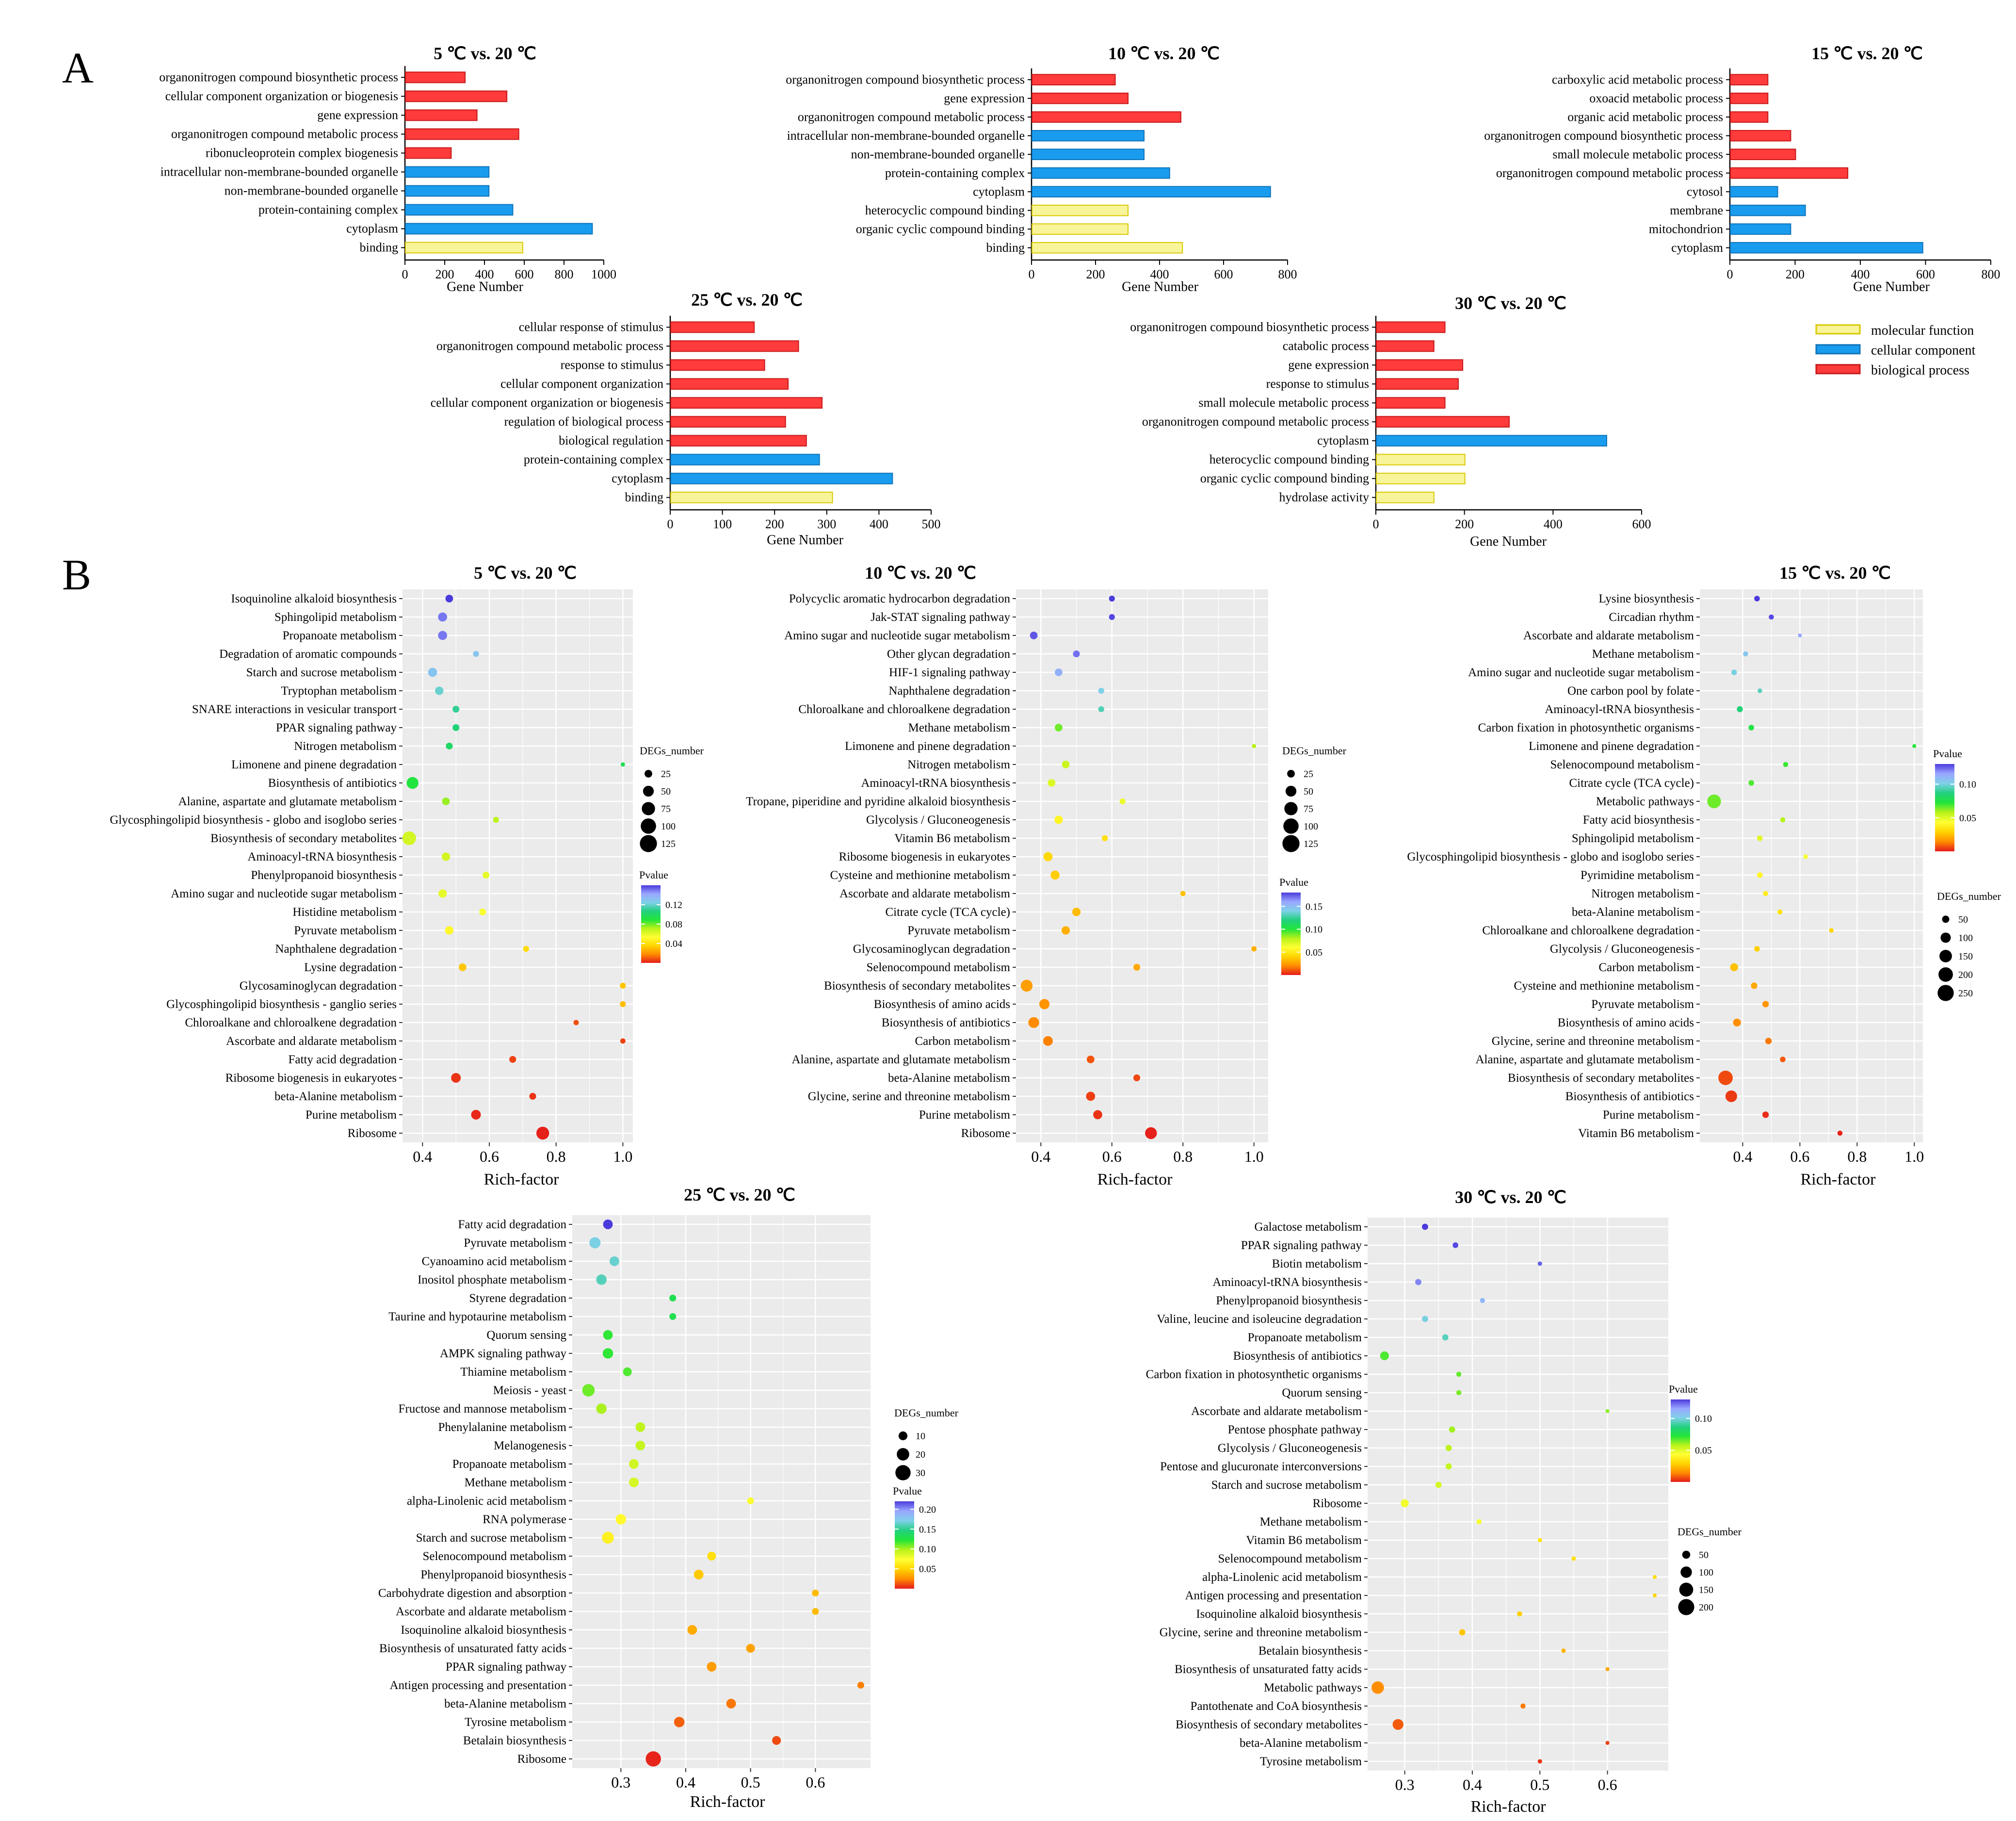 This screenshot has width=2016, height=1821. Describe the element at coordinates (303, 839) in the screenshot. I see `pathway-label: Biosynthesis of secondary metabolites` at that location.